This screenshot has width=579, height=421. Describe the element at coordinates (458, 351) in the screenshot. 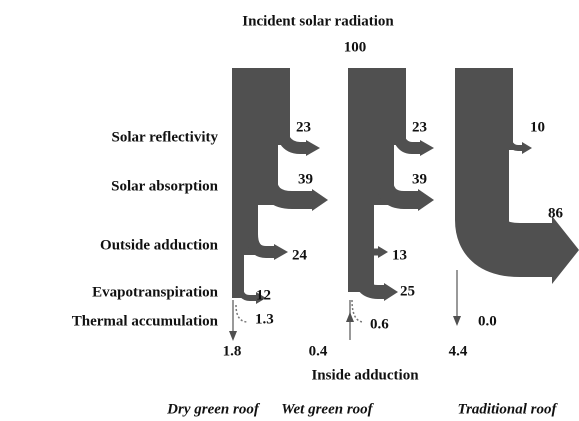

I see `value-label: 4.4` at that location.